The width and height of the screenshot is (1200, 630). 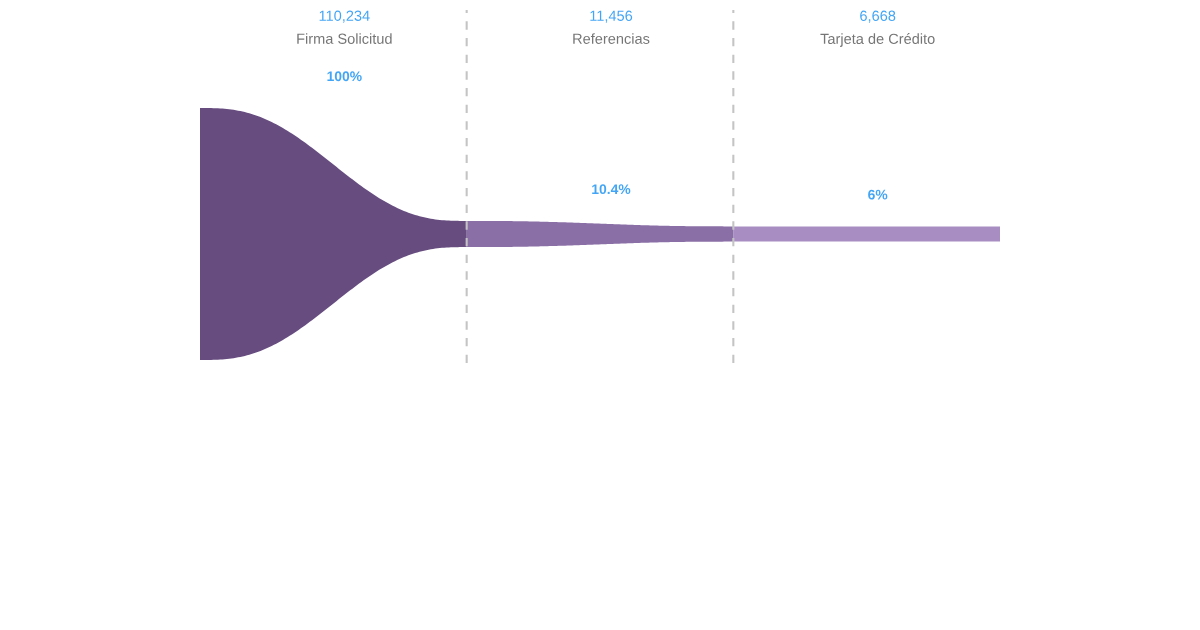 What do you see at coordinates (344, 76) in the screenshot?
I see `text: 100%` at bounding box center [344, 76].